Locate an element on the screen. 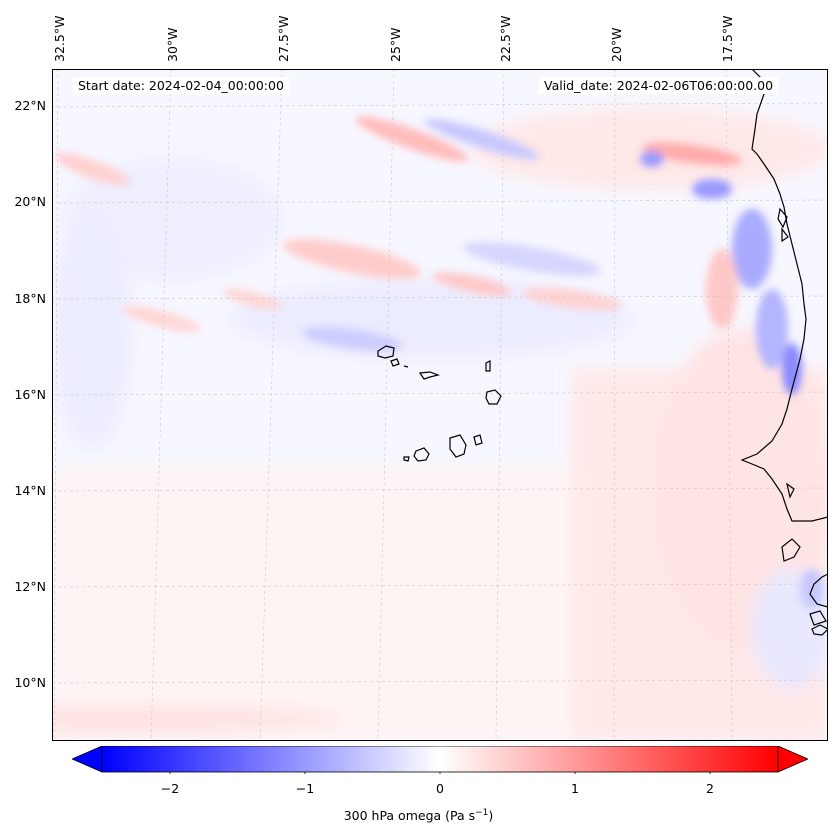 This screenshot has height=839, width=837. colorbar-label-end: ) is located at coordinates (491, 816).